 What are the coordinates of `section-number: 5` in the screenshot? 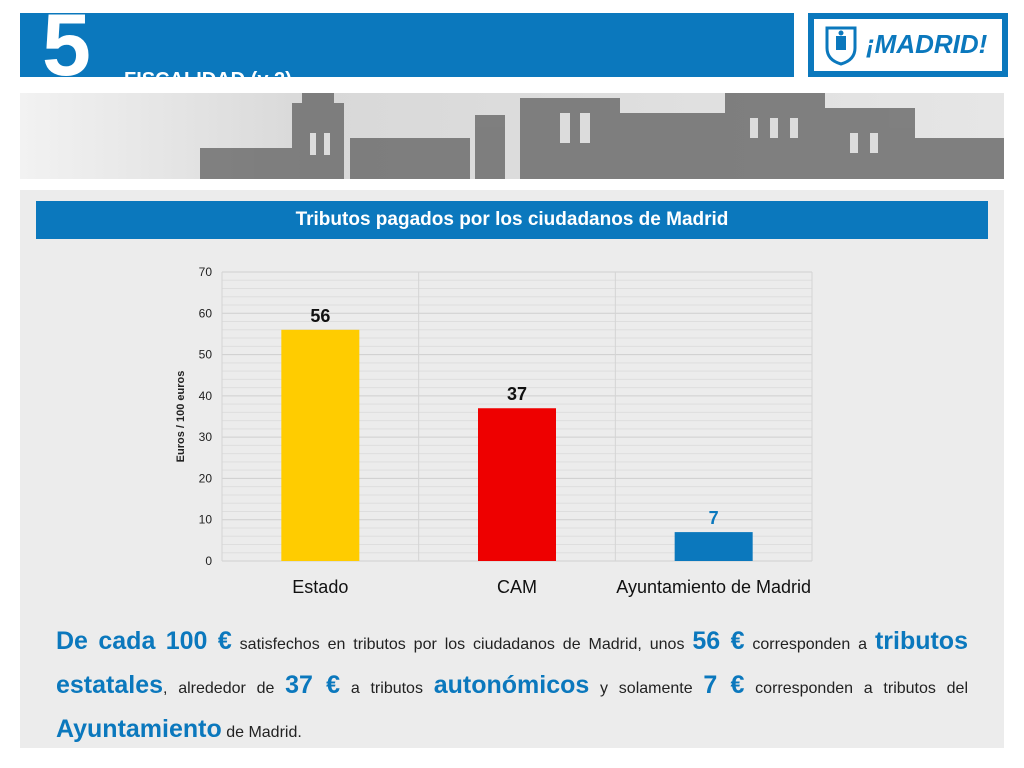 It's located at (66, 47).